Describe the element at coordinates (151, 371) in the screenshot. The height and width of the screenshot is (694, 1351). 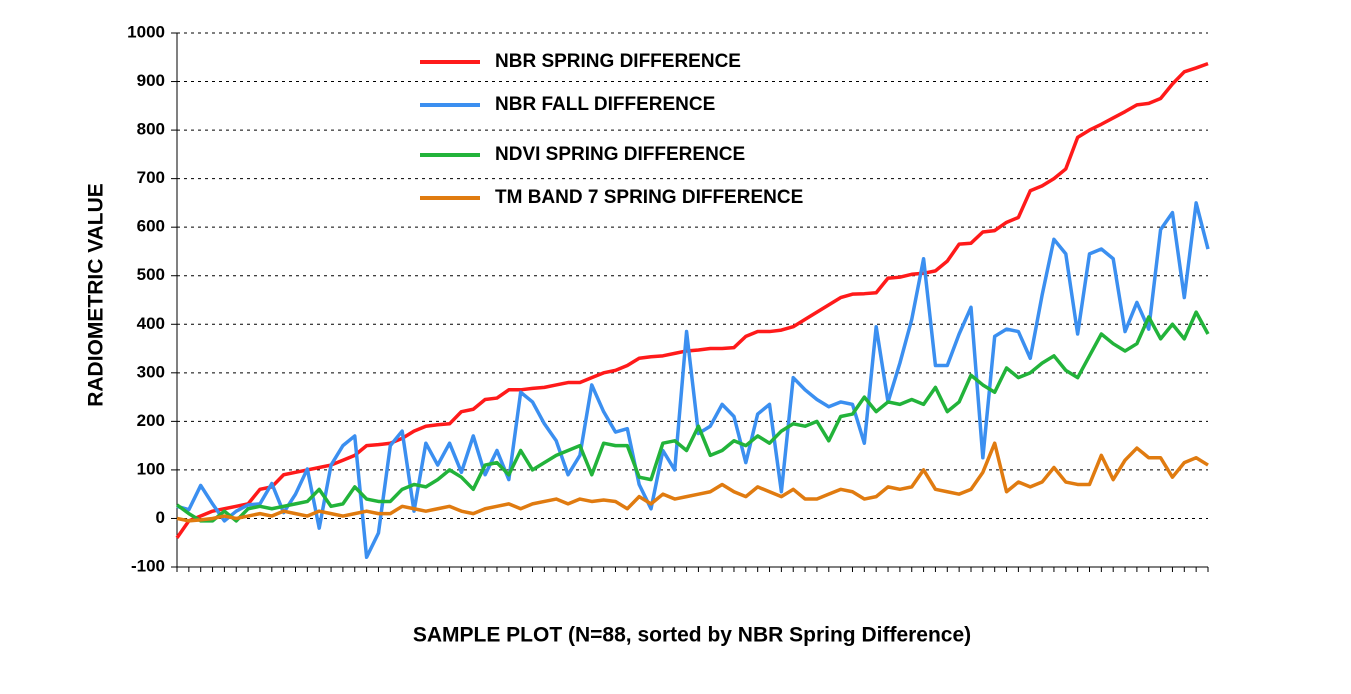
I see `y-tick-label: 300` at that location.